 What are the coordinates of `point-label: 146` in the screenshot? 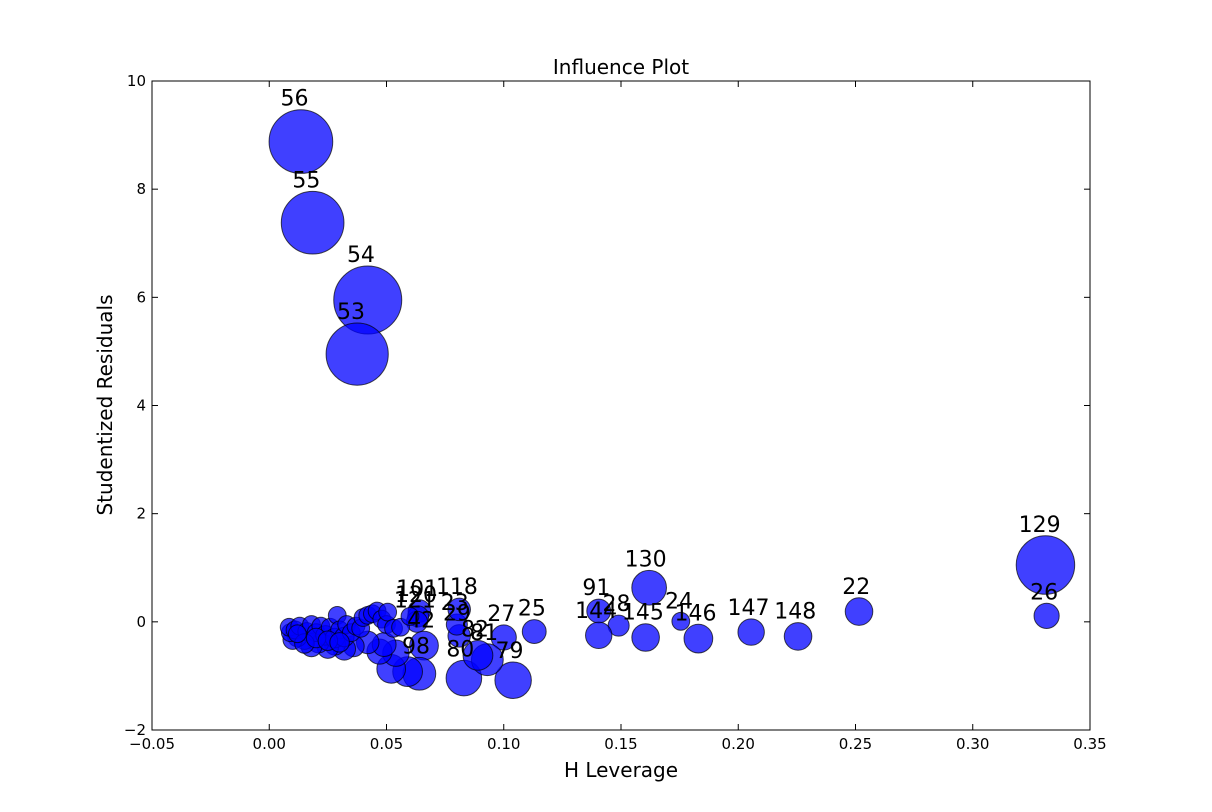 It's located at (696, 613).